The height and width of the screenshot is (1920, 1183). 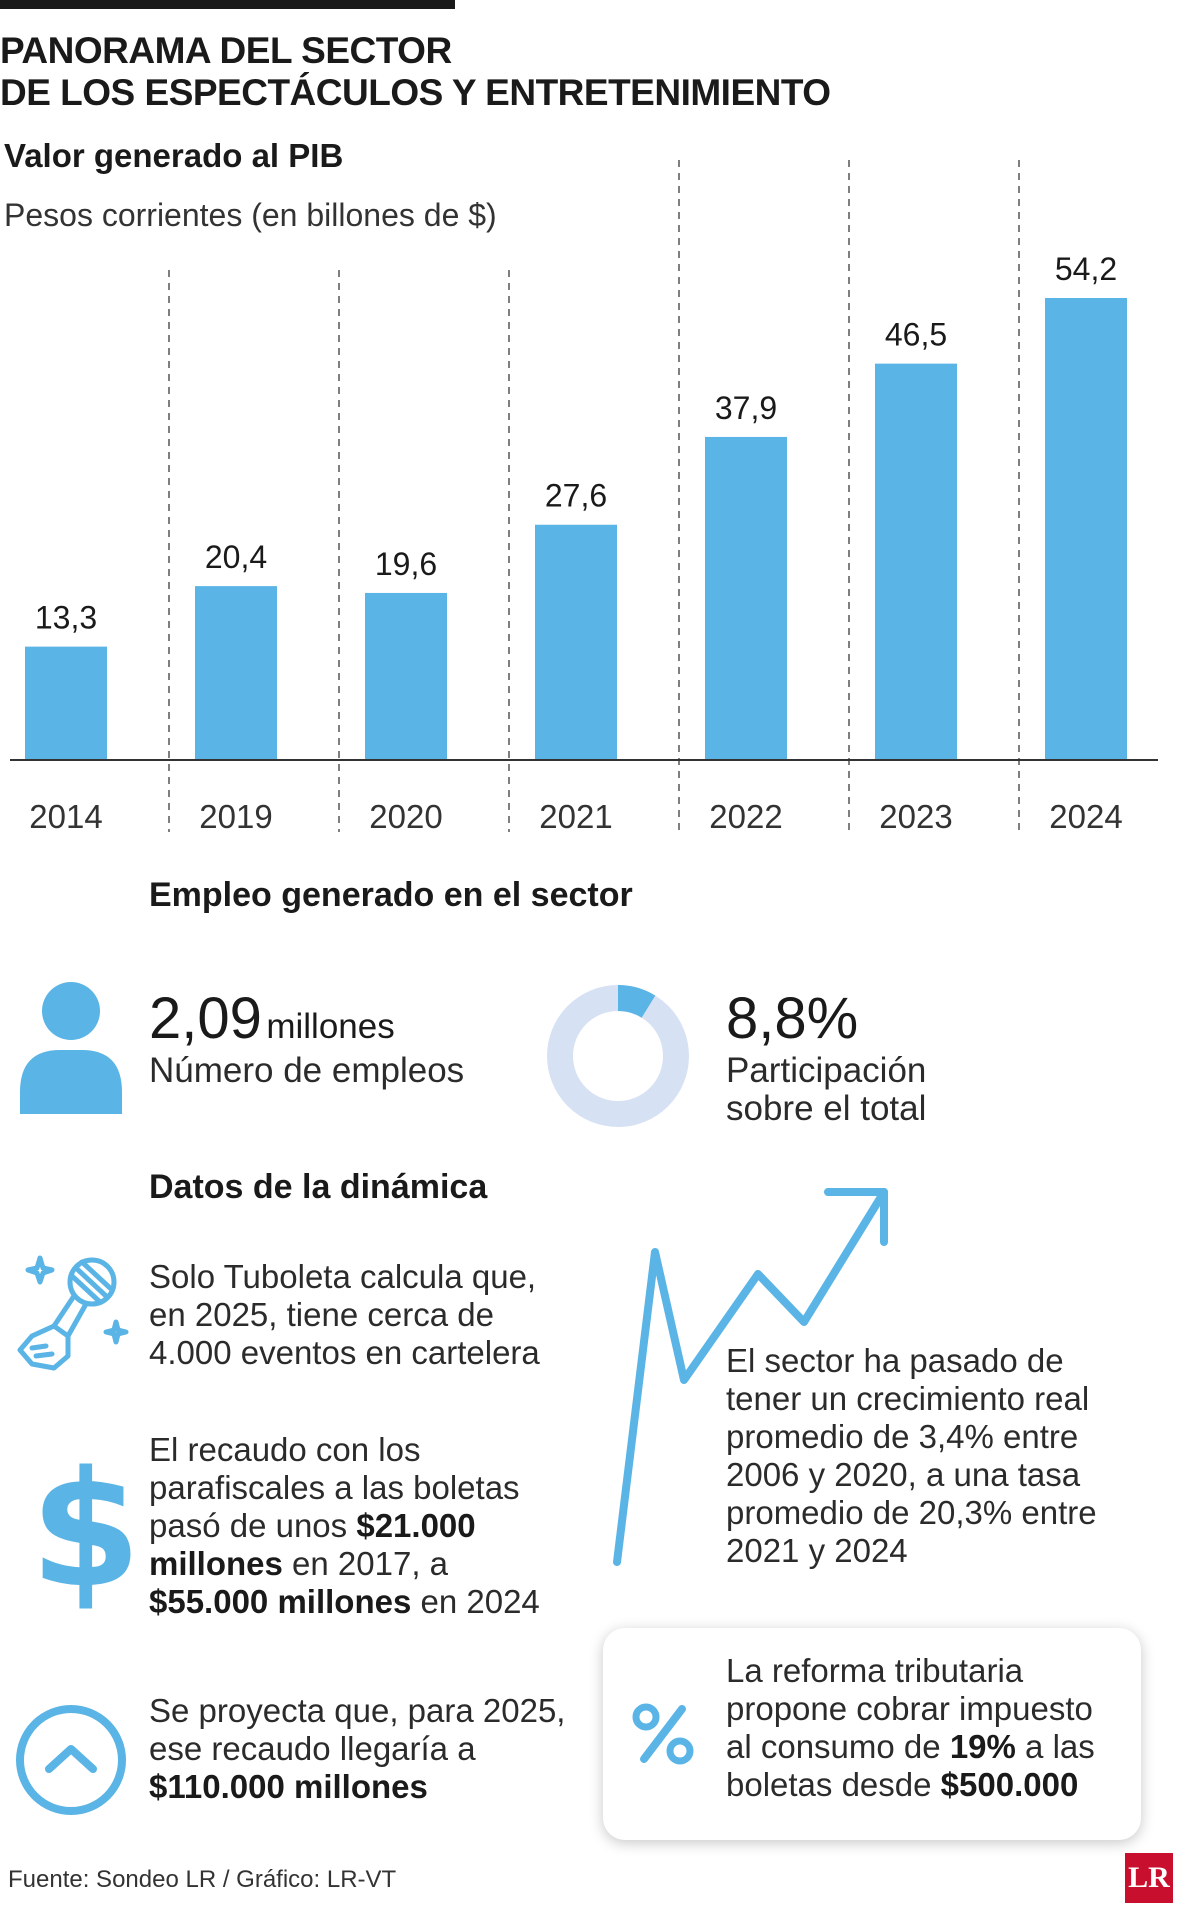 I want to click on recaudo-line-5-text: en 2024, so click(x=475, y=1601).